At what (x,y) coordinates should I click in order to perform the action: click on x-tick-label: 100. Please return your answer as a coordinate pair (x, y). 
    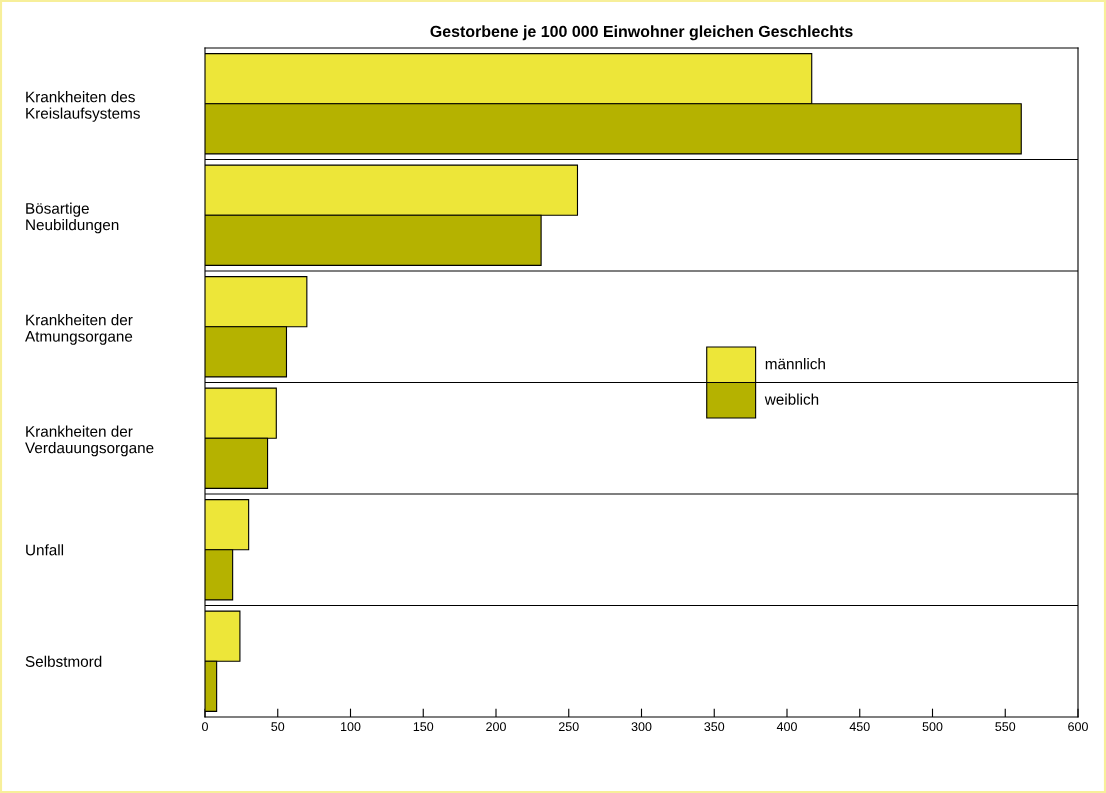
    Looking at the image, I should click on (351, 727).